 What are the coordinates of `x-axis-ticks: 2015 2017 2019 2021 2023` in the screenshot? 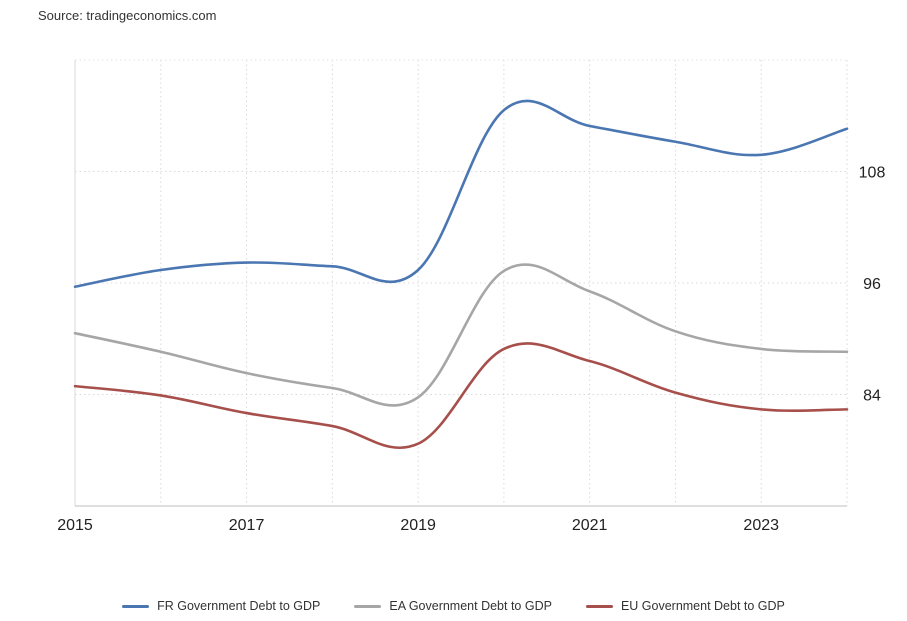 It's located at (418, 525).